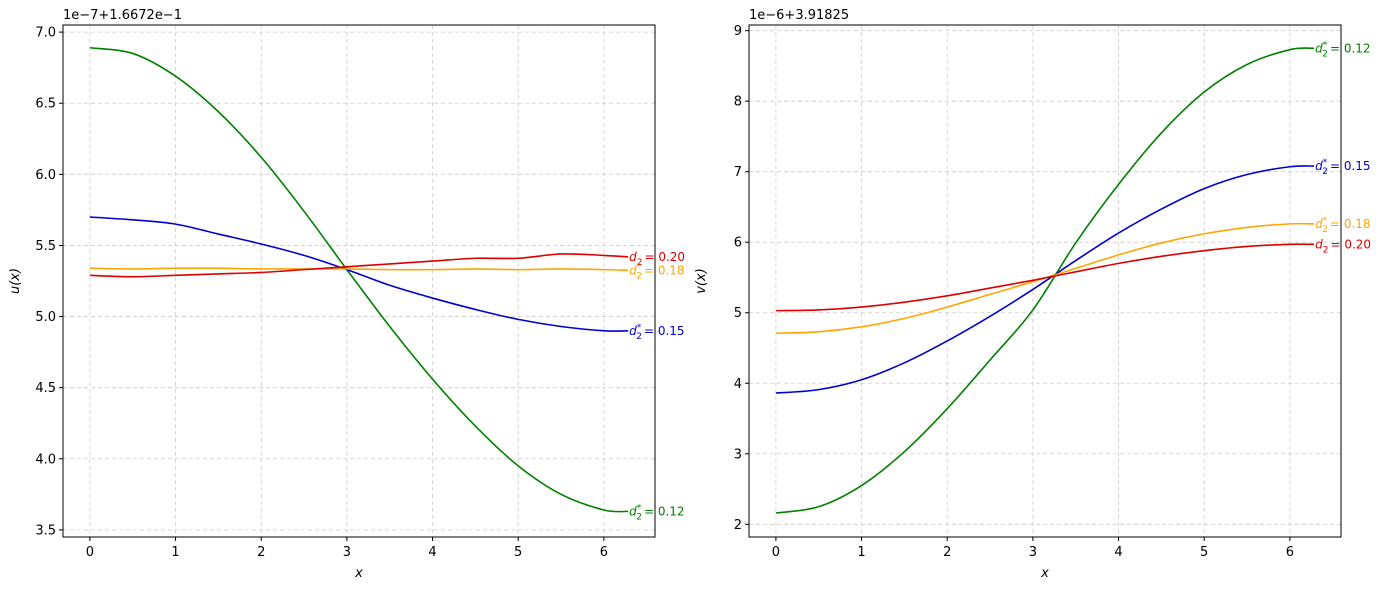  What do you see at coordinates (738, 454) in the screenshot?
I see `y-tick-label: 3` at bounding box center [738, 454].